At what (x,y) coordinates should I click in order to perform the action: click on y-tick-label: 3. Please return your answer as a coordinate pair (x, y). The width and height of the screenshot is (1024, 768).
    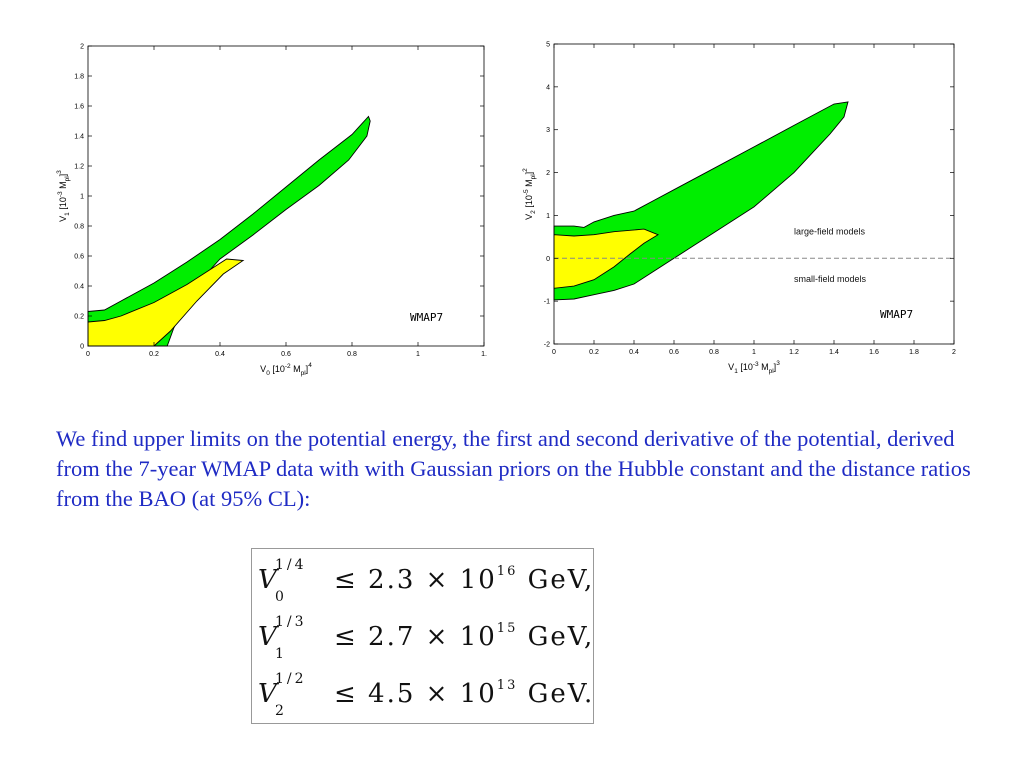
    Looking at the image, I should click on (548, 130).